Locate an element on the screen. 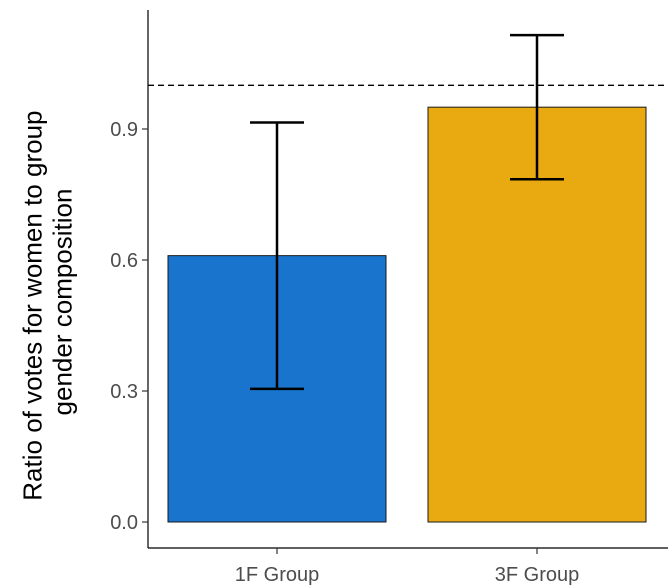 The height and width of the screenshot is (588, 668). y-tick-label-1: 0.3 is located at coordinates (124, 392).